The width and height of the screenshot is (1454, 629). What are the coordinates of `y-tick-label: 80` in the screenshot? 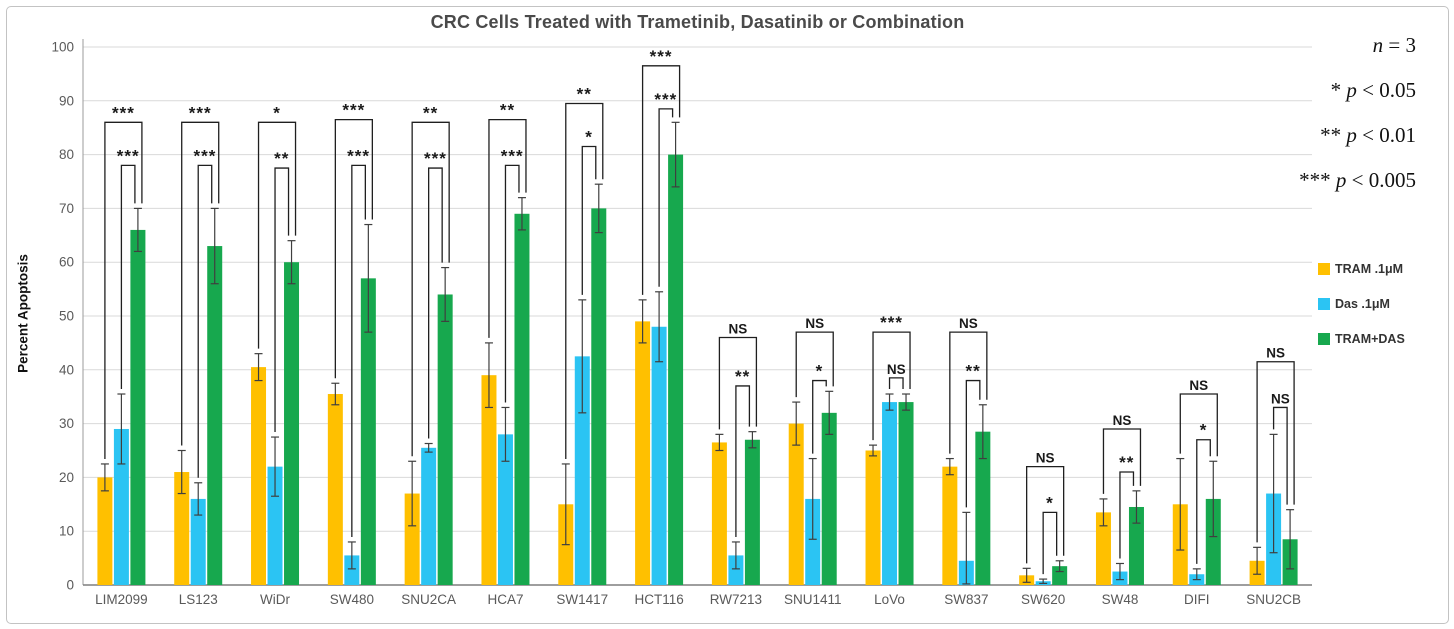 It's located at (66, 154).